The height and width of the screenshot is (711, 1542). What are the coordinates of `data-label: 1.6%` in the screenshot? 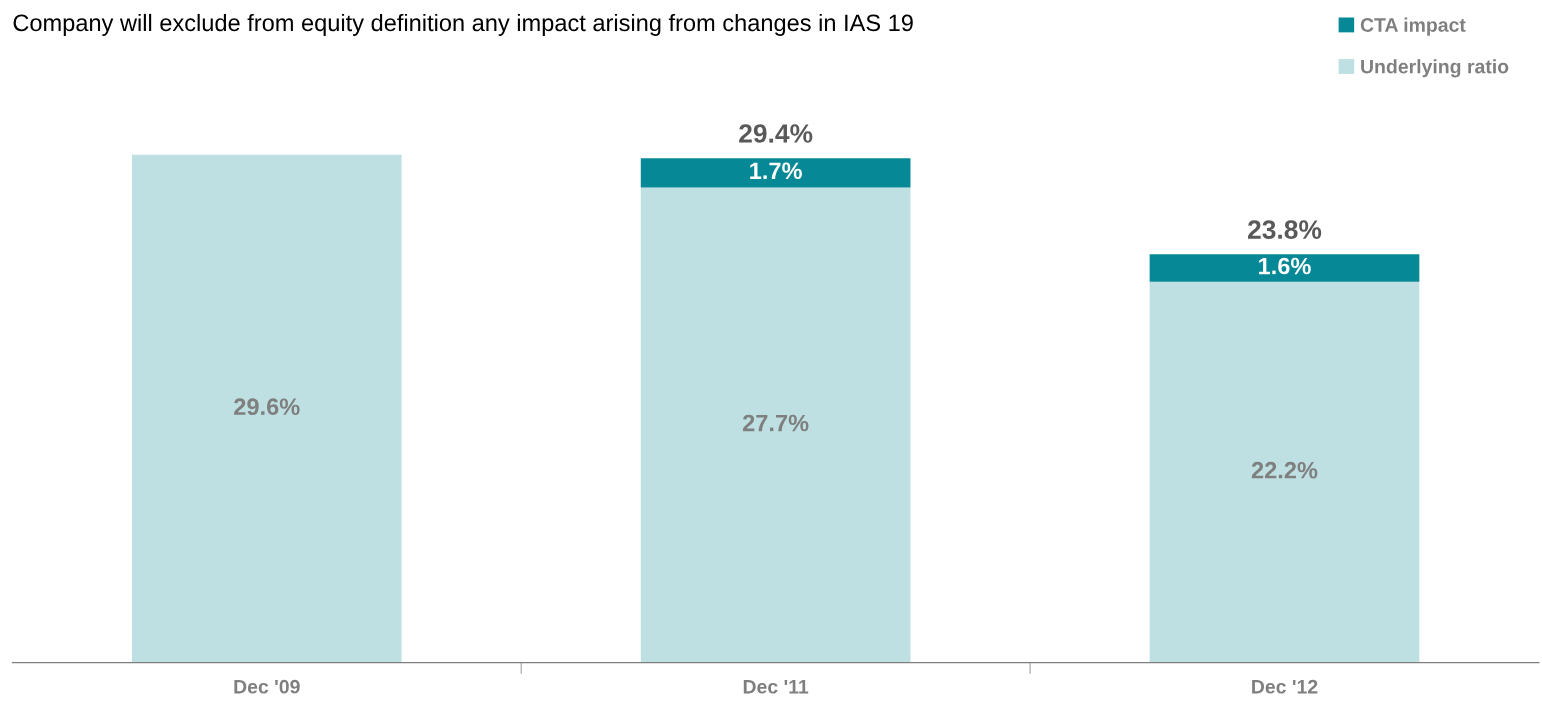 It's located at (1285, 266).